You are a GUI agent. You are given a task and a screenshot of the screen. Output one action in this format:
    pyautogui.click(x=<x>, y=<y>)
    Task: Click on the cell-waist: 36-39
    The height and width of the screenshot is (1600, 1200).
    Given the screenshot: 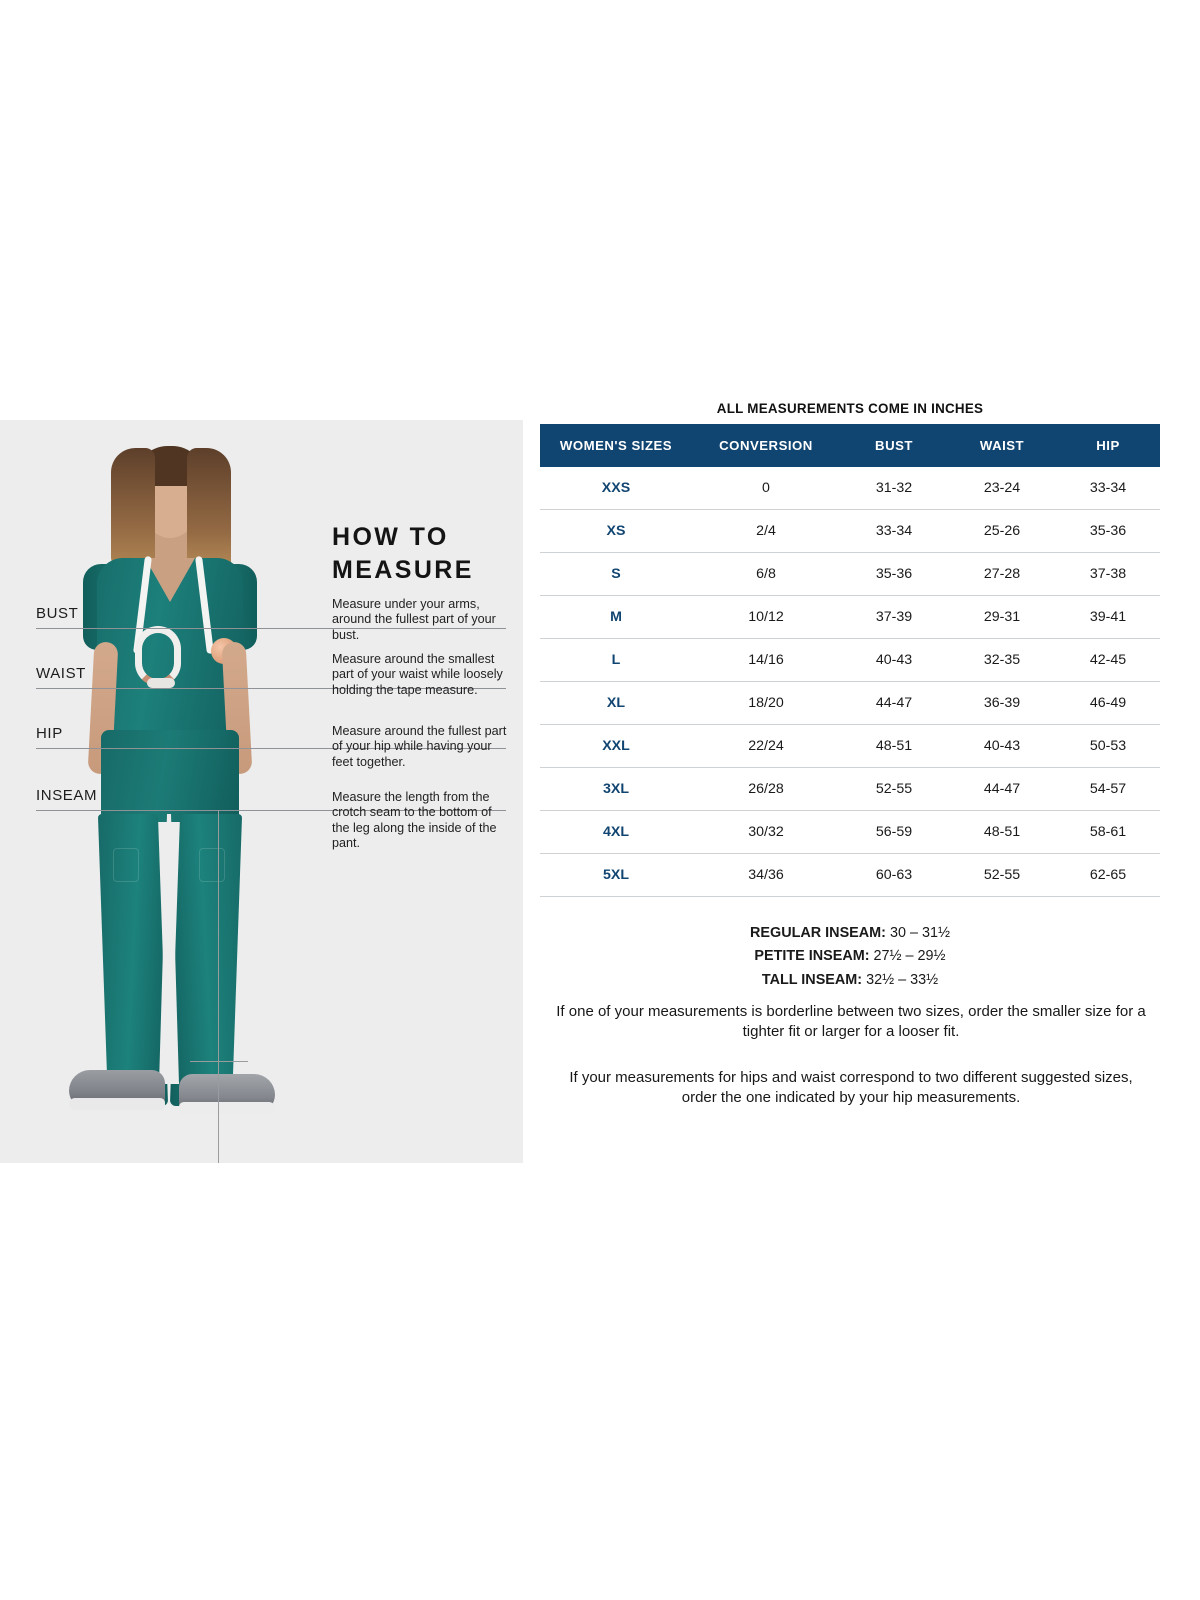 What is the action you would take?
    pyautogui.click(x=1002, y=703)
    